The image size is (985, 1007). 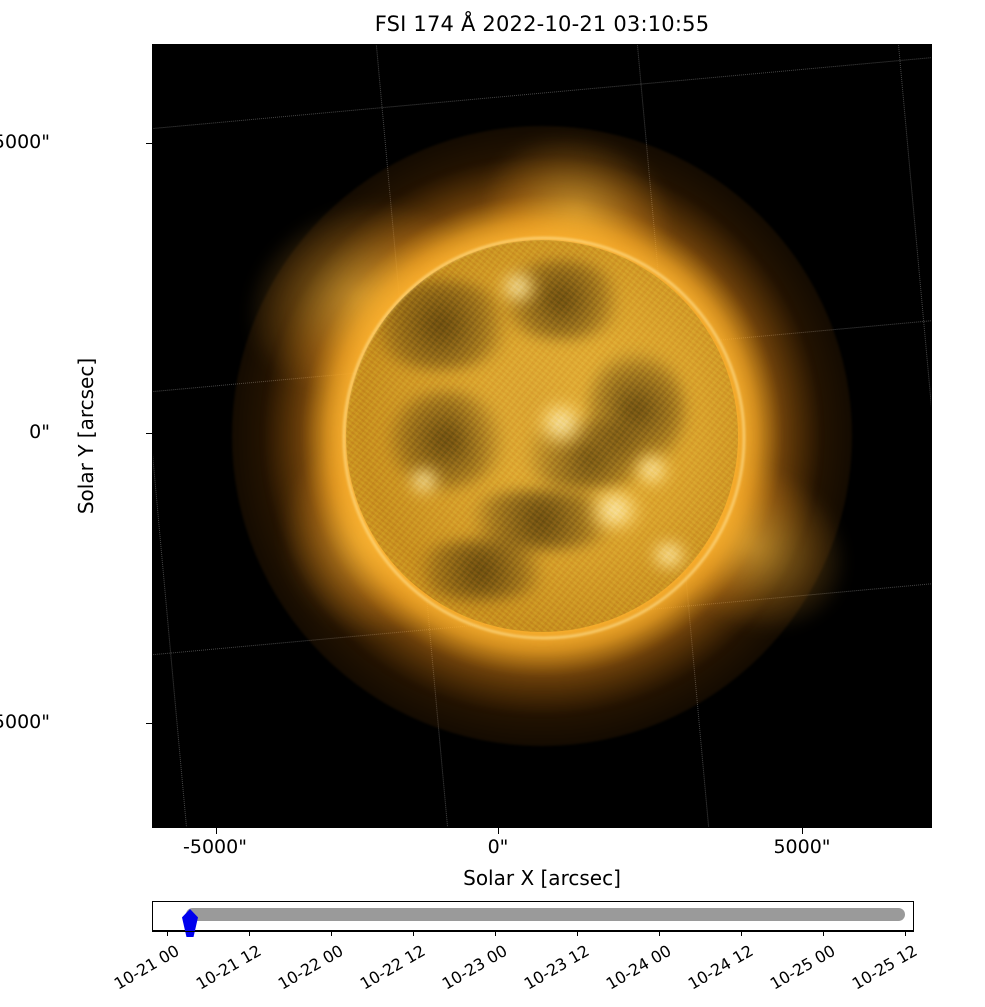 I want to click on y-tick-label: 0", so click(x=39, y=432).